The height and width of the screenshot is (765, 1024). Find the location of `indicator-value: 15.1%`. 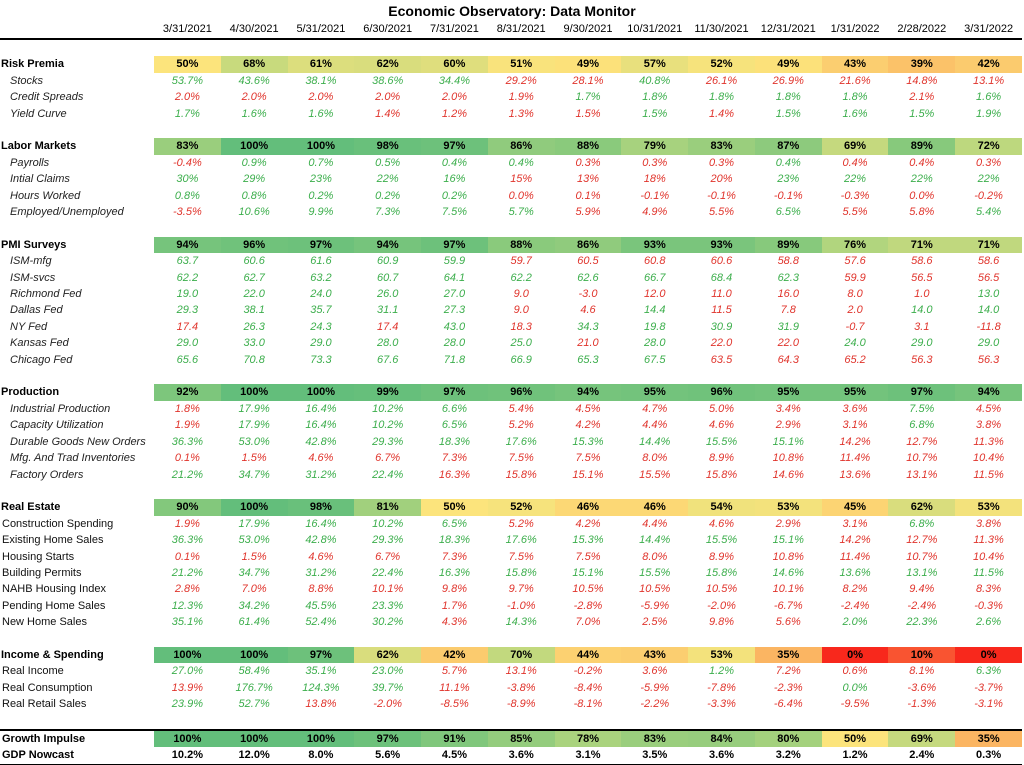

indicator-value: 15.1% is located at coordinates (788, 441).